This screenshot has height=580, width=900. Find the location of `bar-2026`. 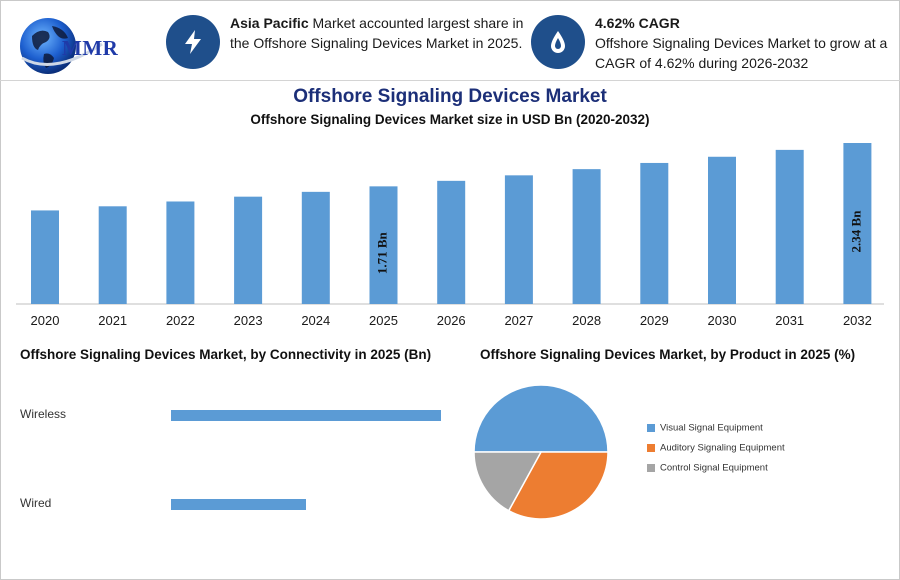

bar-2026 is located at coordinates (451, 242).